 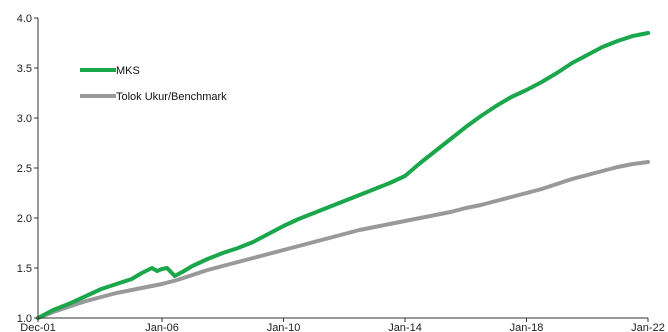 I want to click on x-tick-label: Jan-06, so click(x=162, y=327).